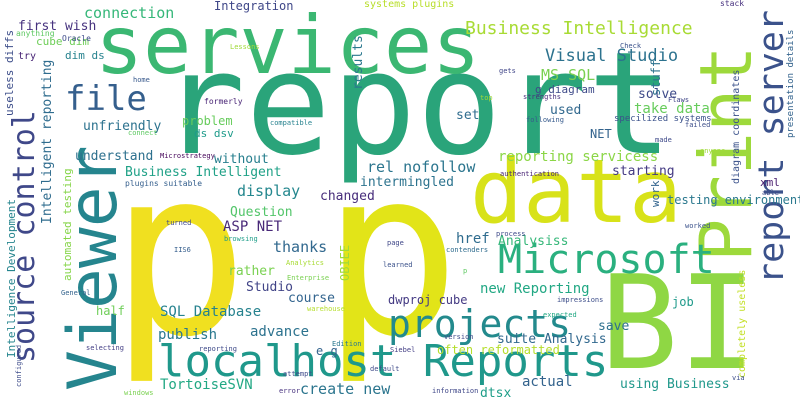 This screenshot has height=400, width=800. Describe the element at coordinates (141, 80) in the screenshot. I see `cloud-word: home` at that location.